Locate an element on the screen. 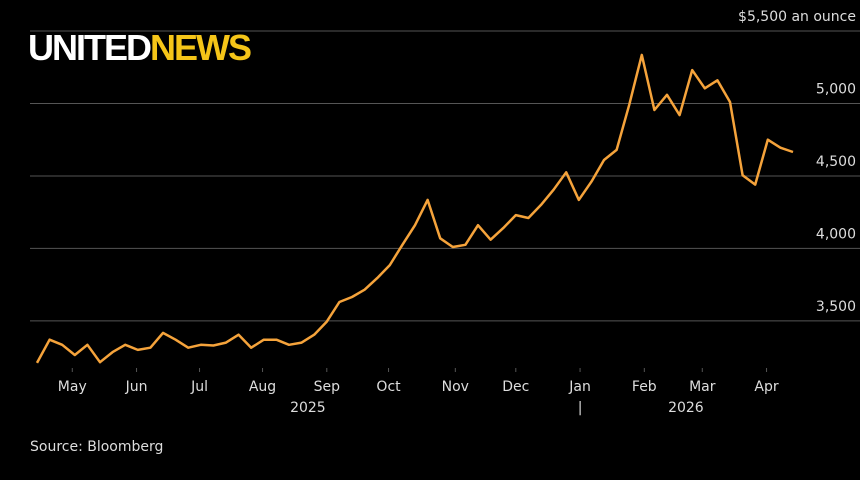 This screenshot has height=480, width=860. y-tick-label: $5,500 an ounce is located at coordinates (797, 17).